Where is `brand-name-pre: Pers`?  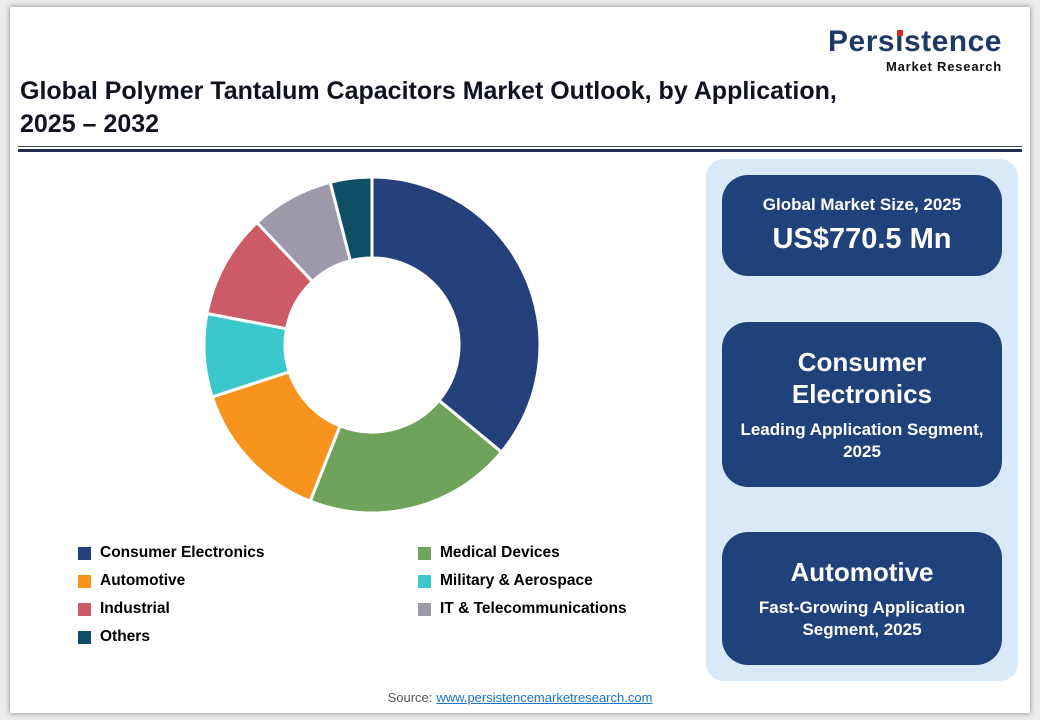
brand-name-pre: Pers is located at coordinates (862, 41).